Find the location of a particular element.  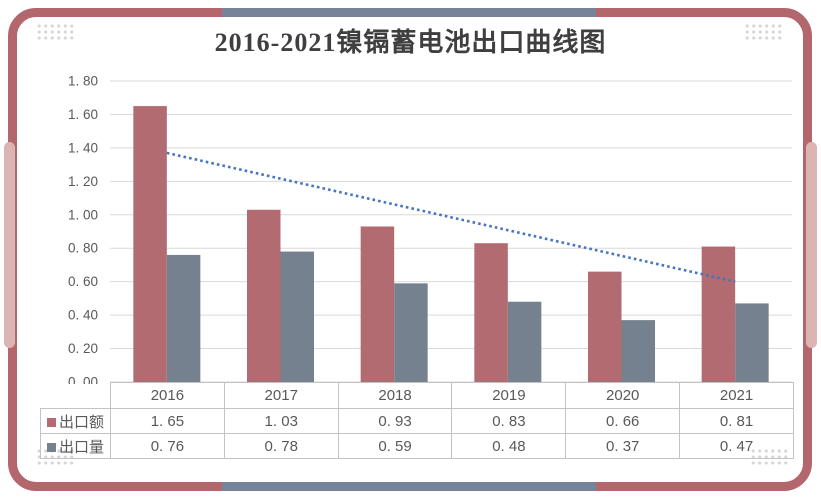

table-value-cell-2017: 1. 03 is located at coordinates (281, 421).